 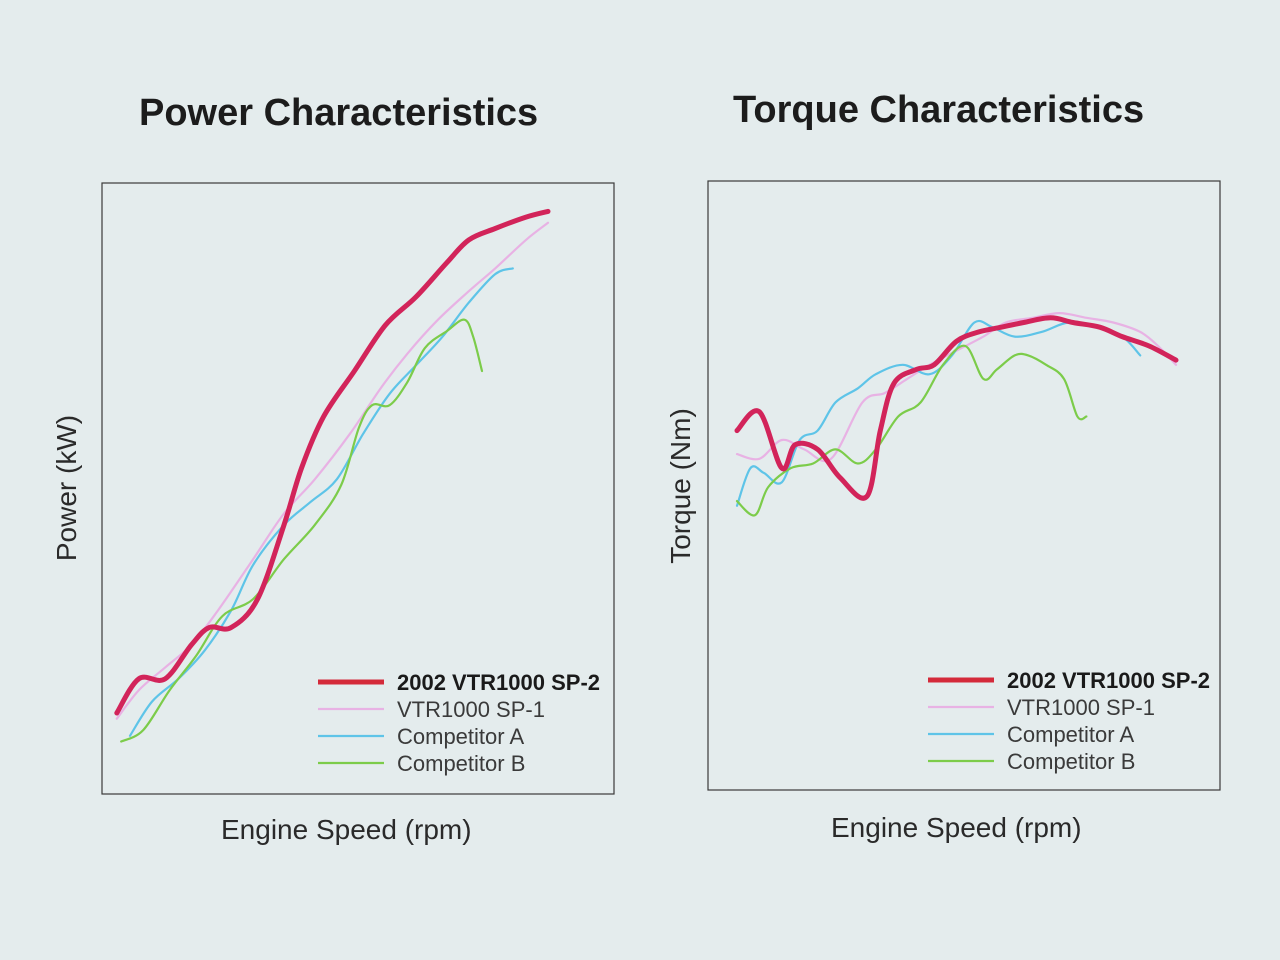 What do you see at coordinates (461, 763) in the screenshot?
I see `power-legend-label-3: Competitor B` at bounding box center [461, 763].